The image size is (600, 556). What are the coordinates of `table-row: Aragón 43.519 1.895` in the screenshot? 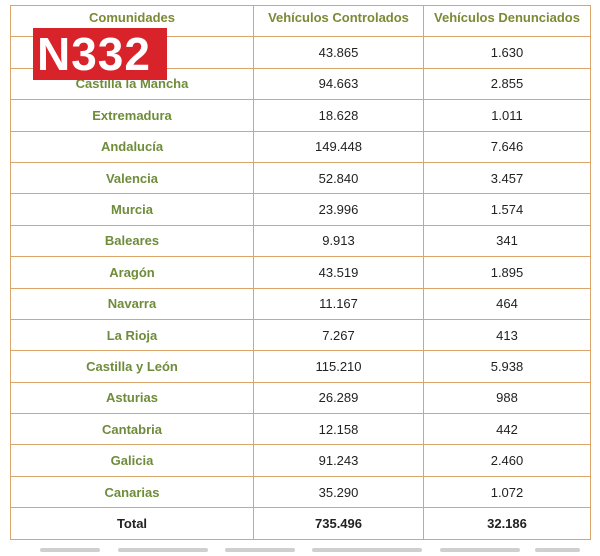 It's located at (300, 272).